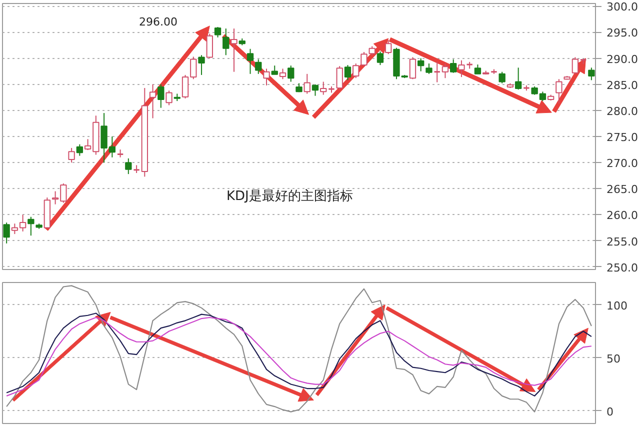 This screenshot has height=426, width=640. I want to click on annotation: KDJ是最好的主图指标, so click(289, 196).